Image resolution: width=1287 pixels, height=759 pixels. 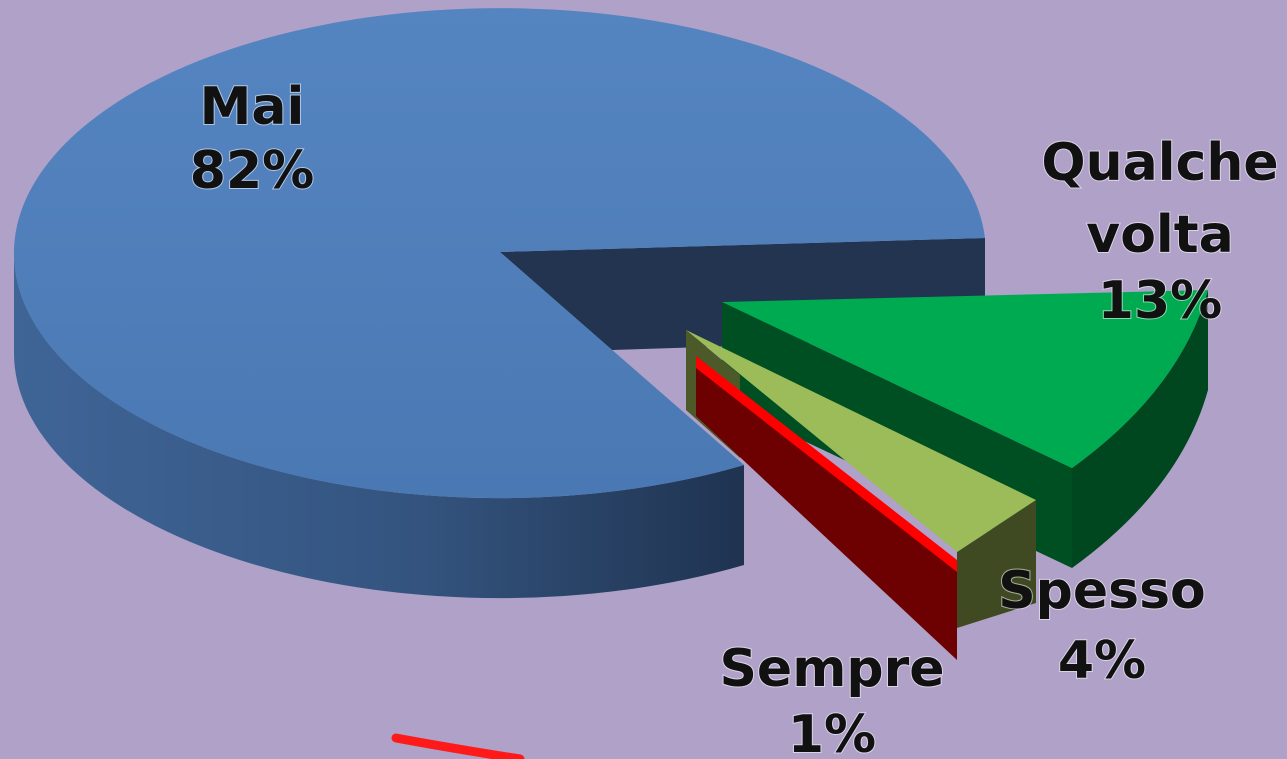 I want to click on label-qualche-volta-value: 13%, so click(x=1160, y=301).